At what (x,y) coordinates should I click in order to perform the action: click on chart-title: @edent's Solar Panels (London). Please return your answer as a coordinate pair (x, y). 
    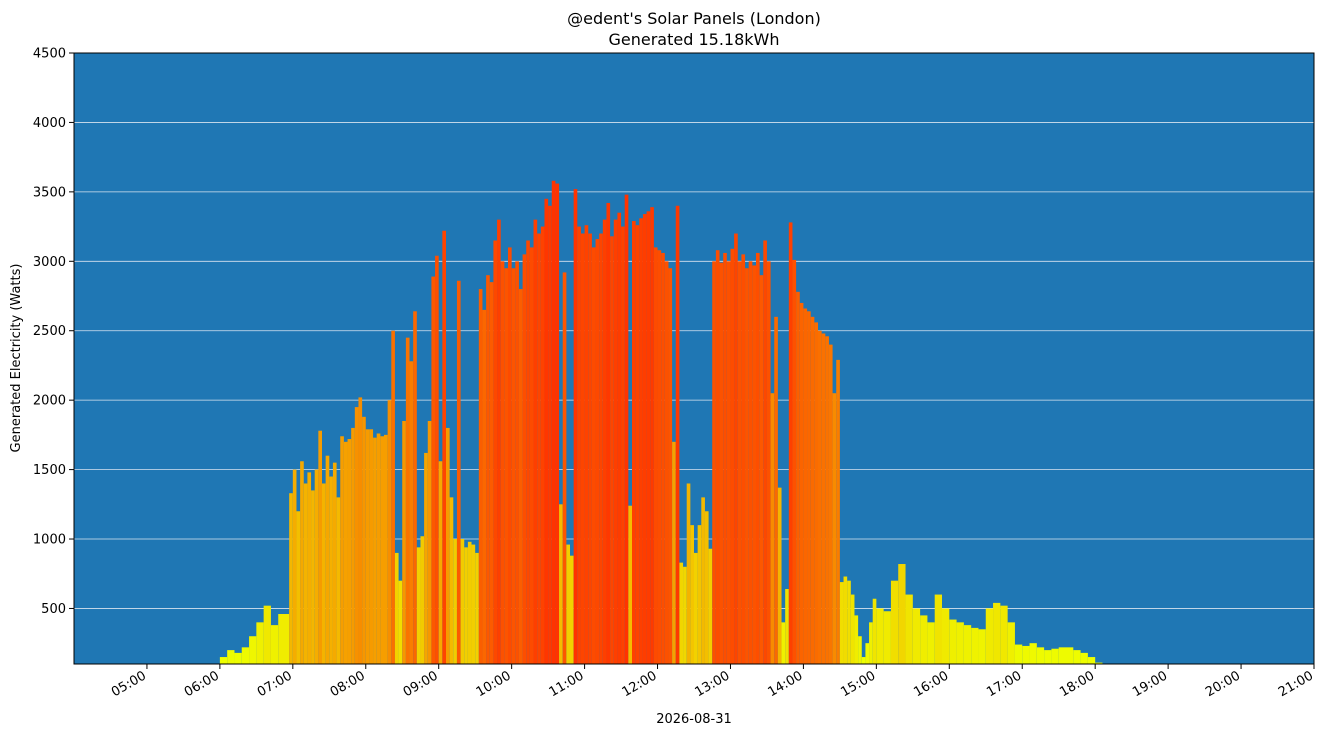
    Looking at the image, I should click on (694, 18).